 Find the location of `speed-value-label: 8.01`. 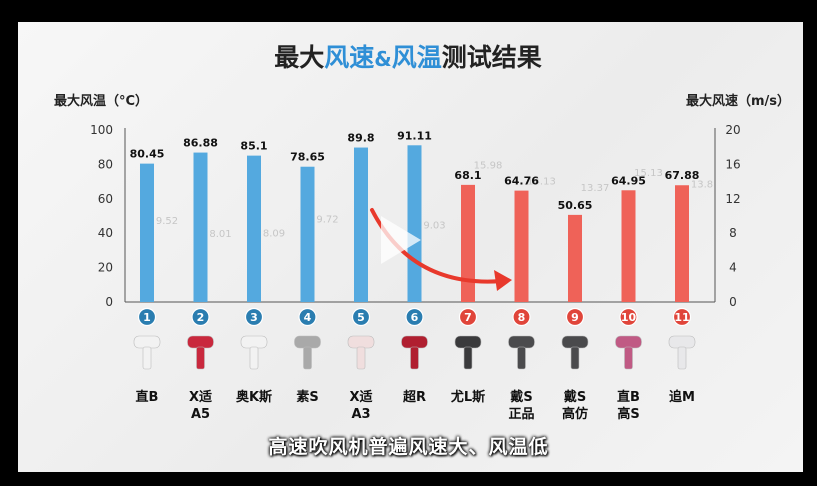

speed-value-label: 8.01 is located at coordinates (220, 234).